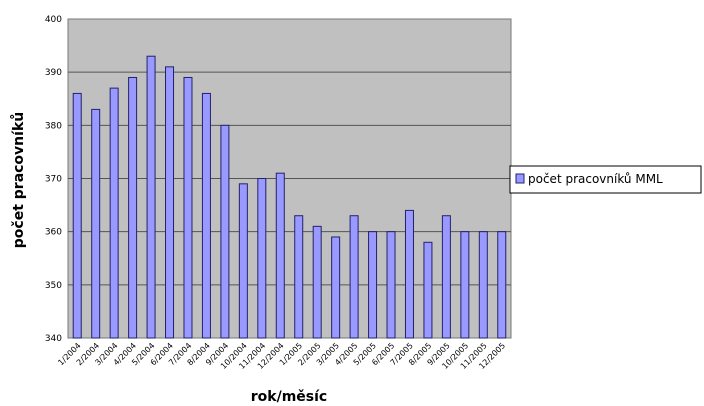 The height and width of the screenshot is (406, 704). Describe the element at coordinates (289, 397) in the screenshot. I see `x-axis-label: rok/měsíc` at that location.